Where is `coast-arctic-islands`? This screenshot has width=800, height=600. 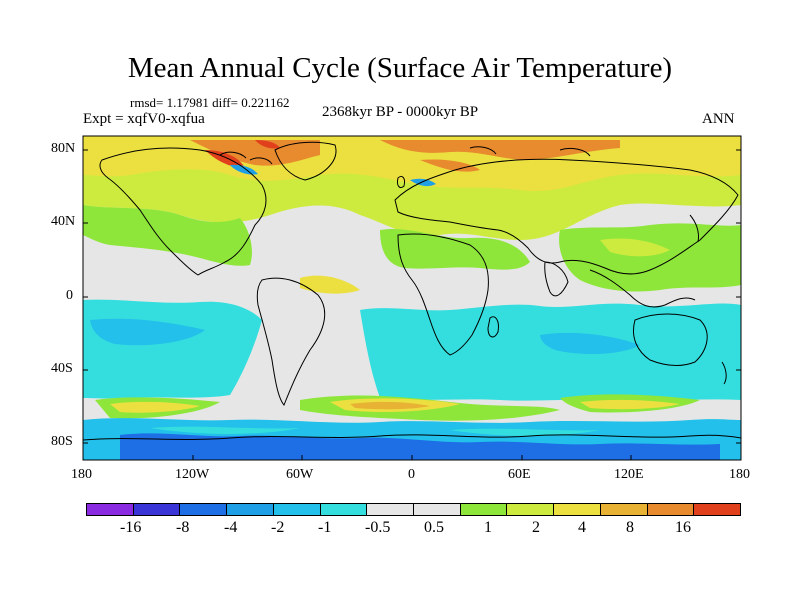
coast-arctic-islands is located at coordinates (405, 155).